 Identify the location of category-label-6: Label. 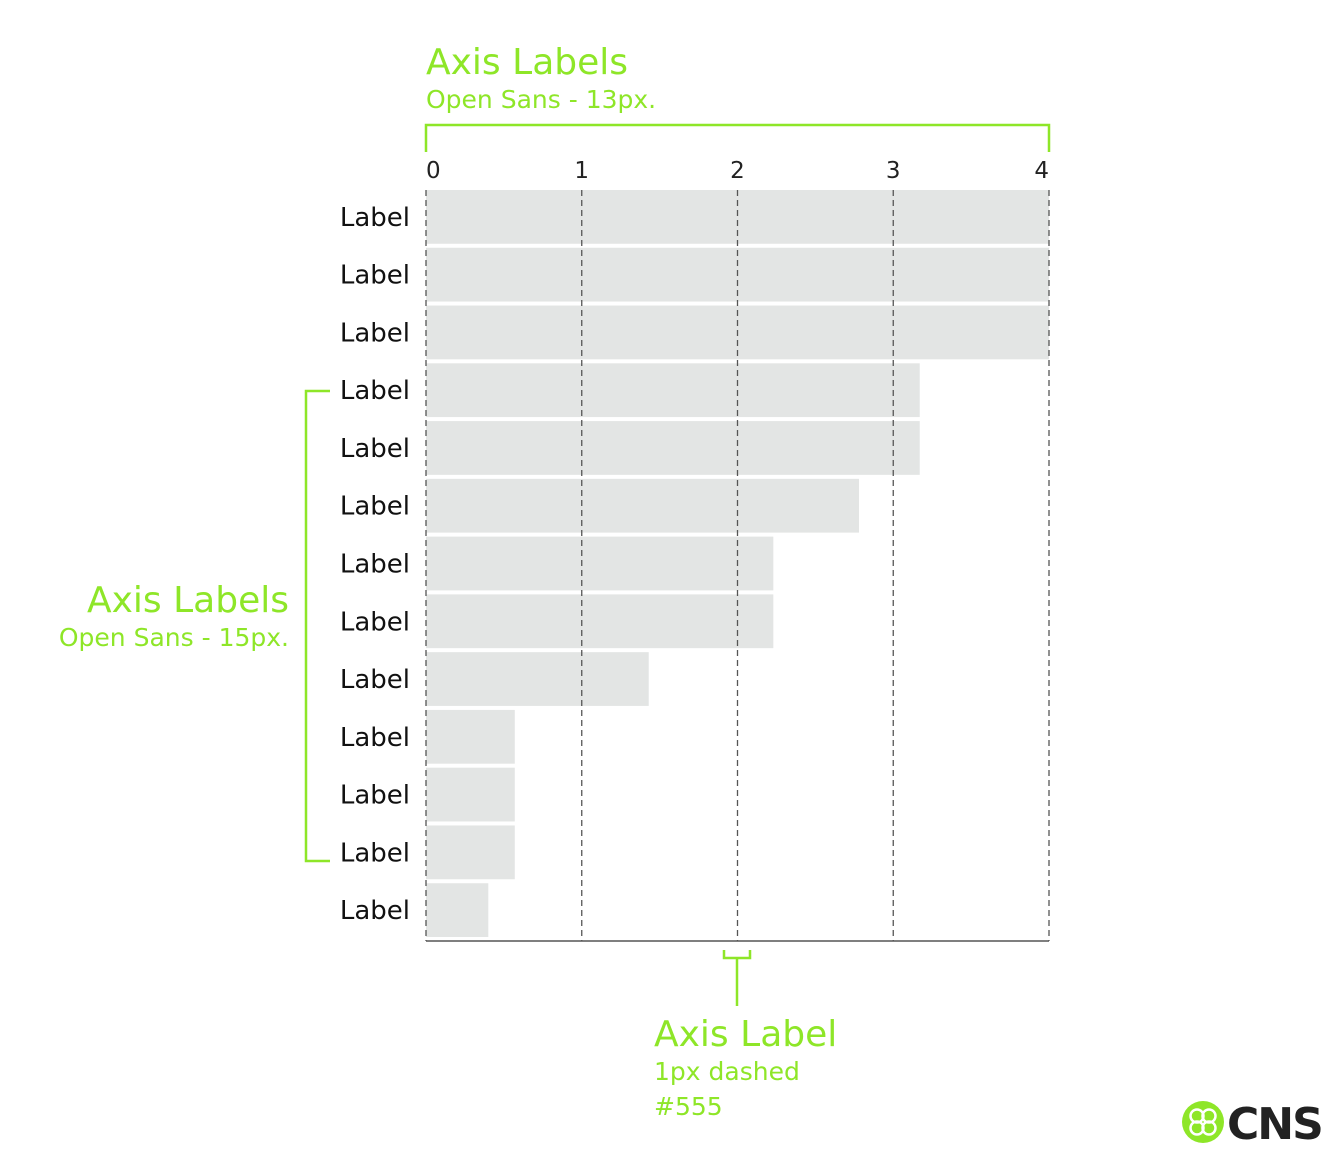
(375, 507).